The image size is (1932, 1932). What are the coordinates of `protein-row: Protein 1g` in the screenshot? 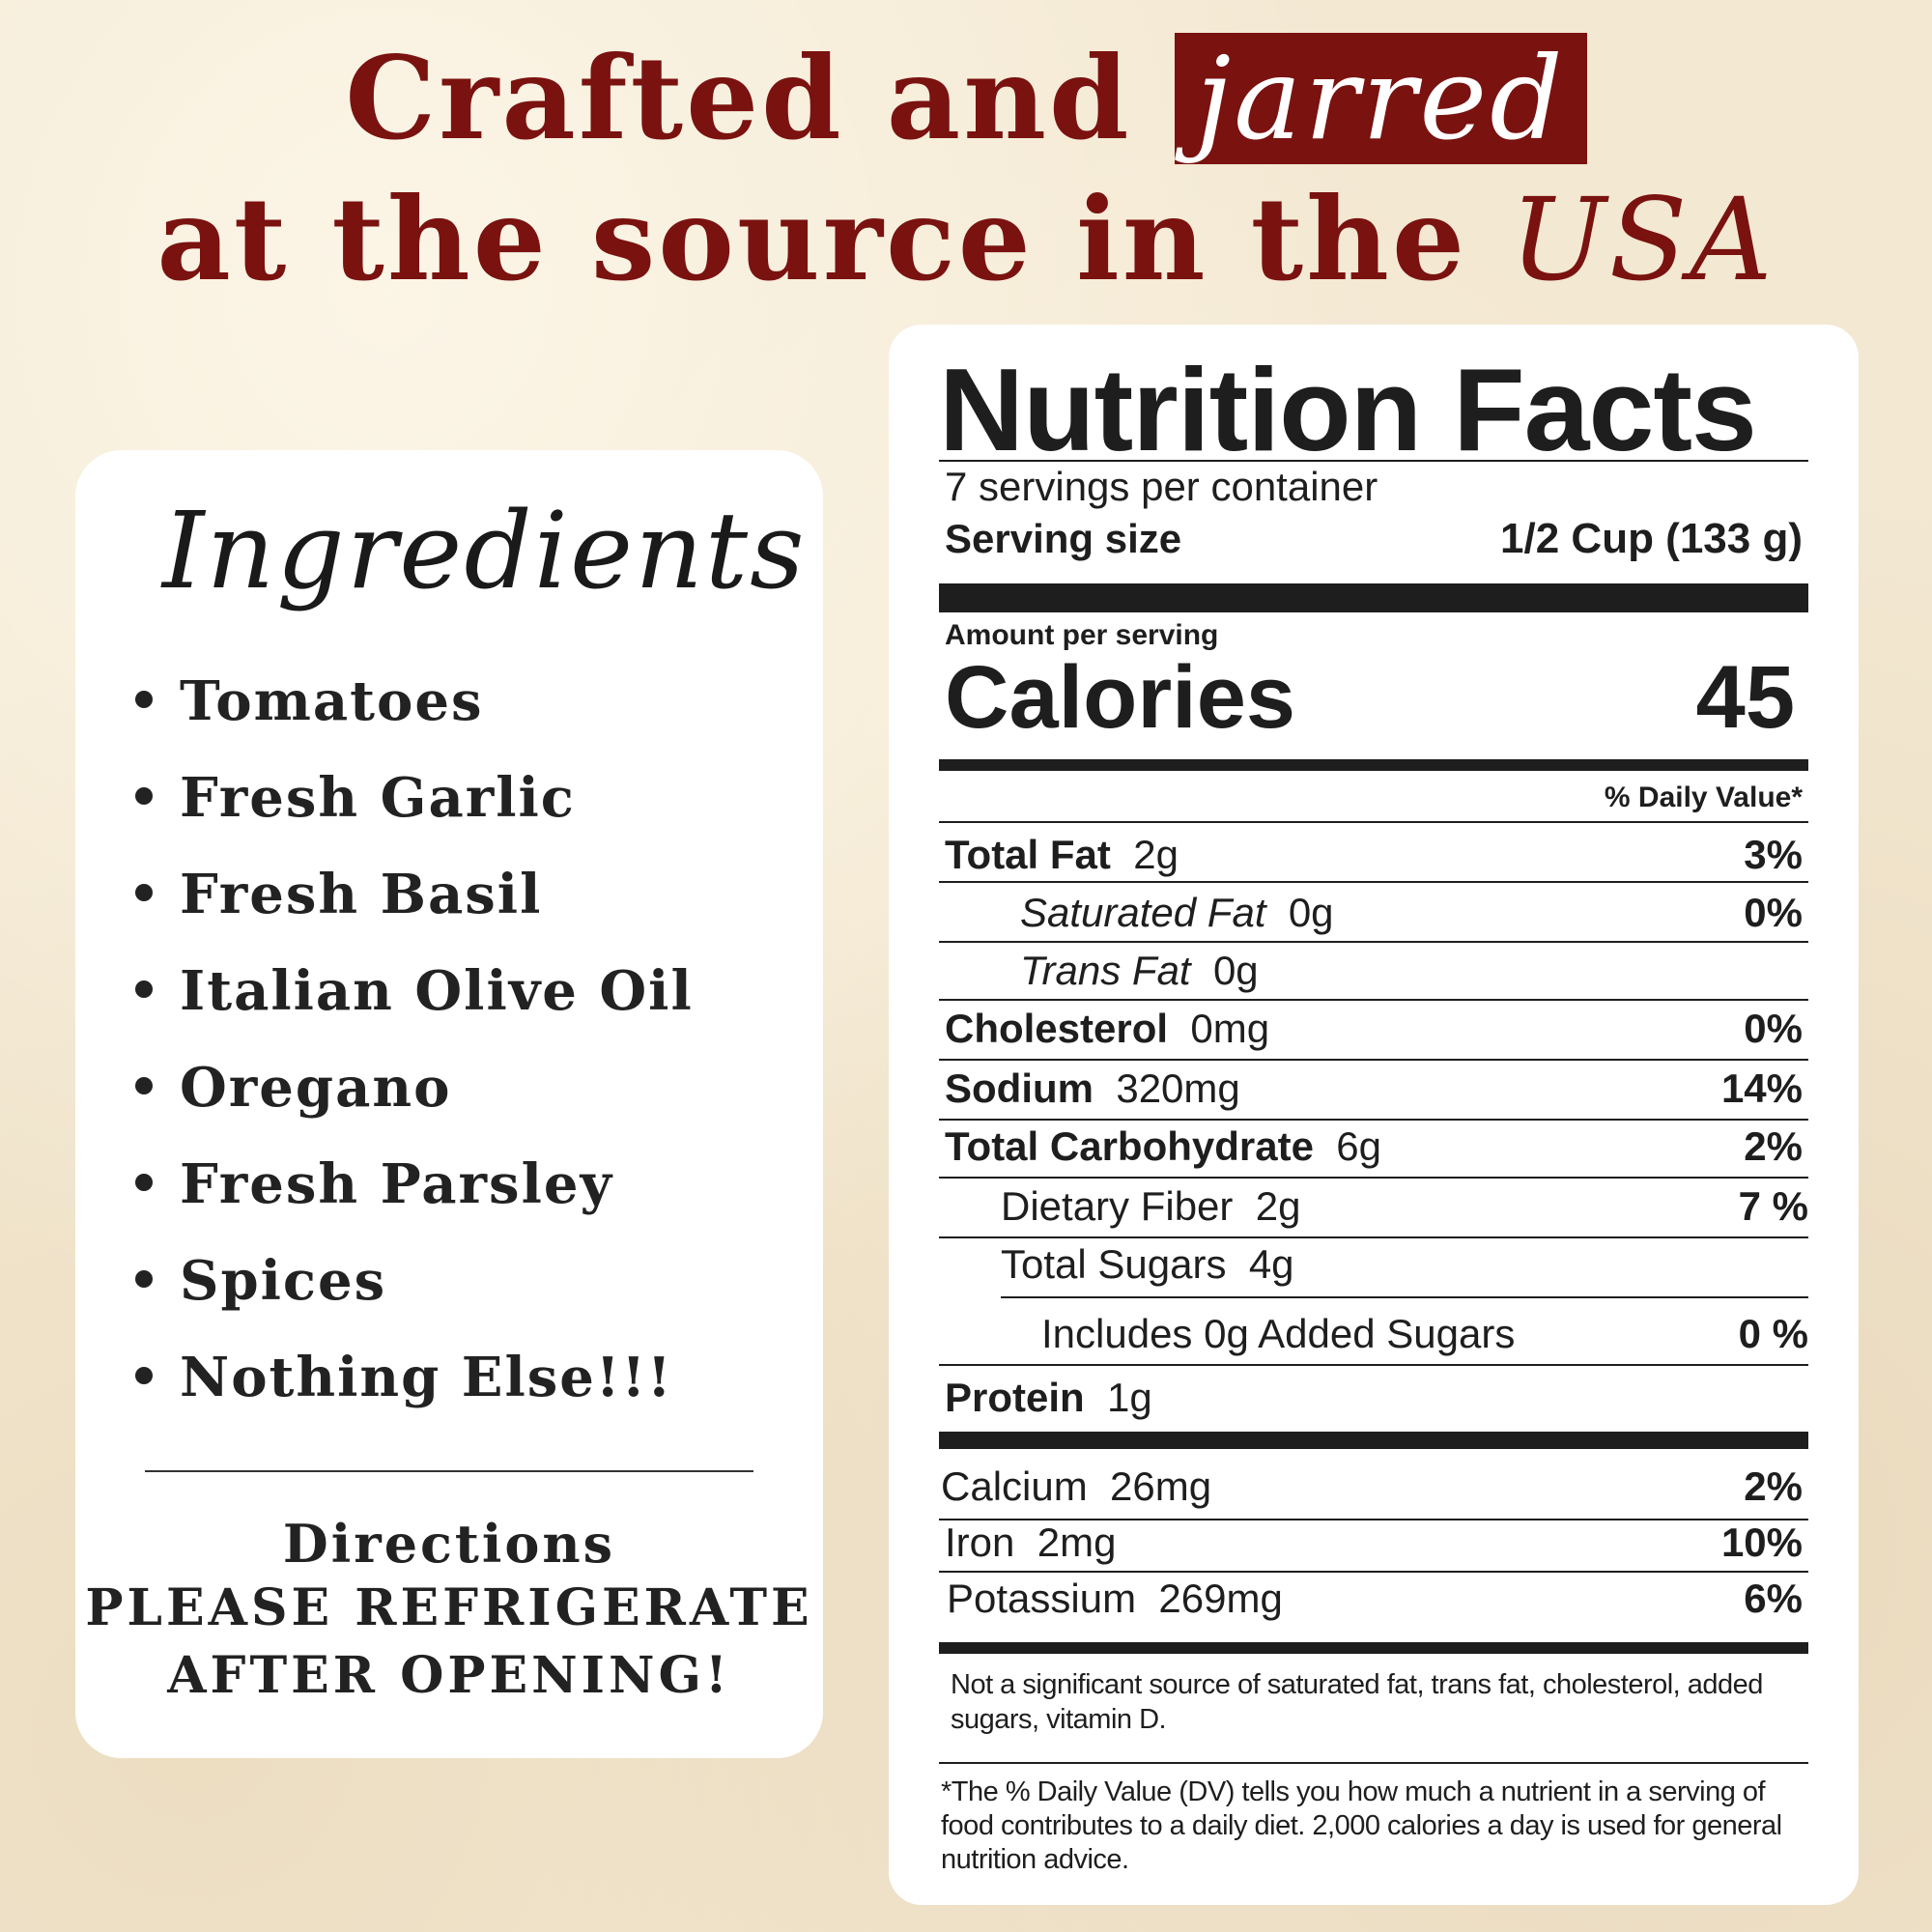 It's located at (1048, 1398).